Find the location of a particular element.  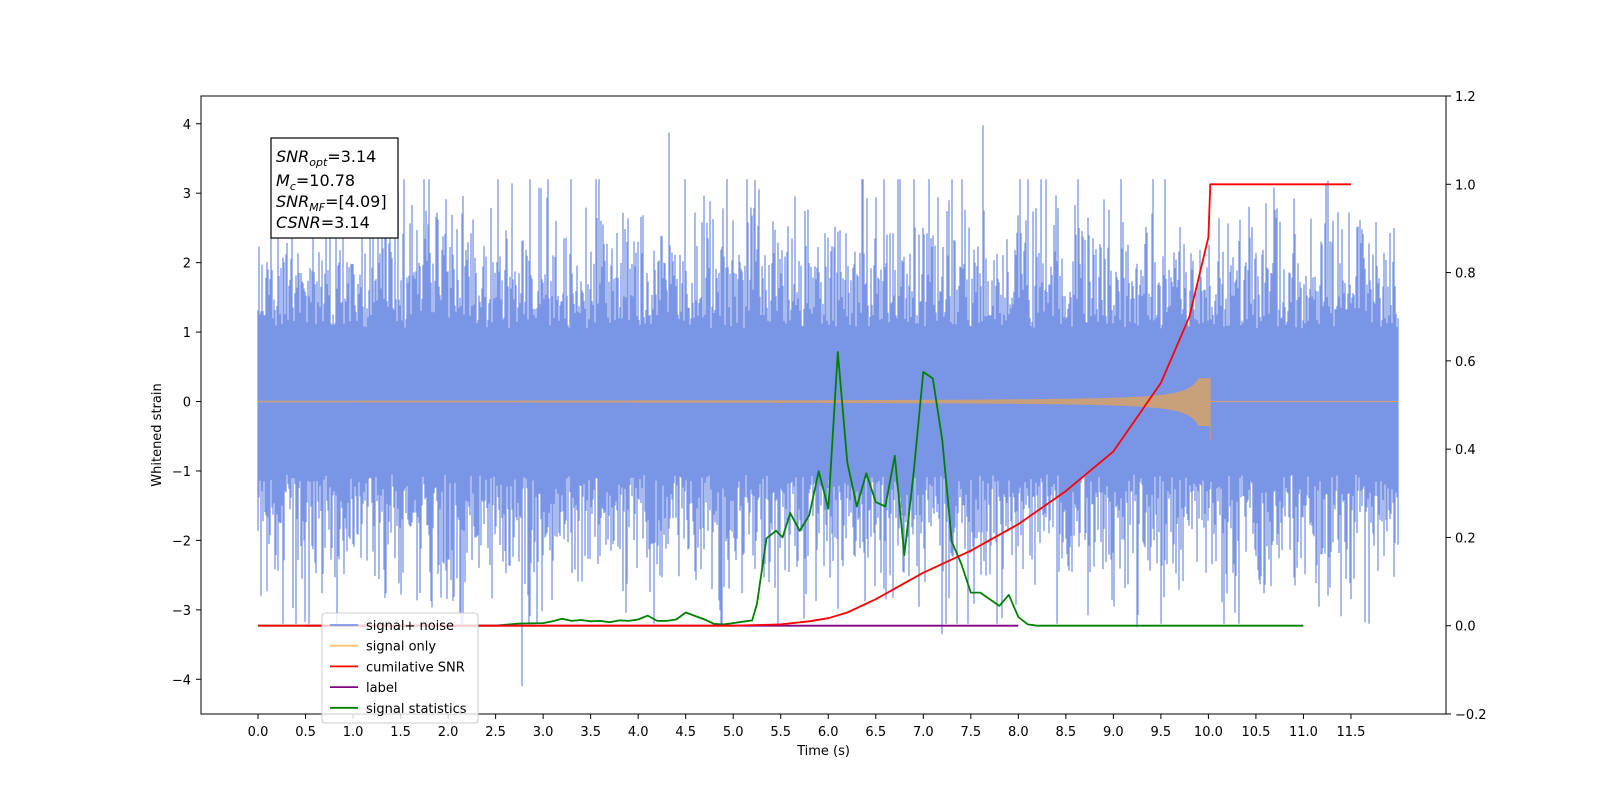

x-tick-label: 10.0 is located at coordinates (1208, 732).